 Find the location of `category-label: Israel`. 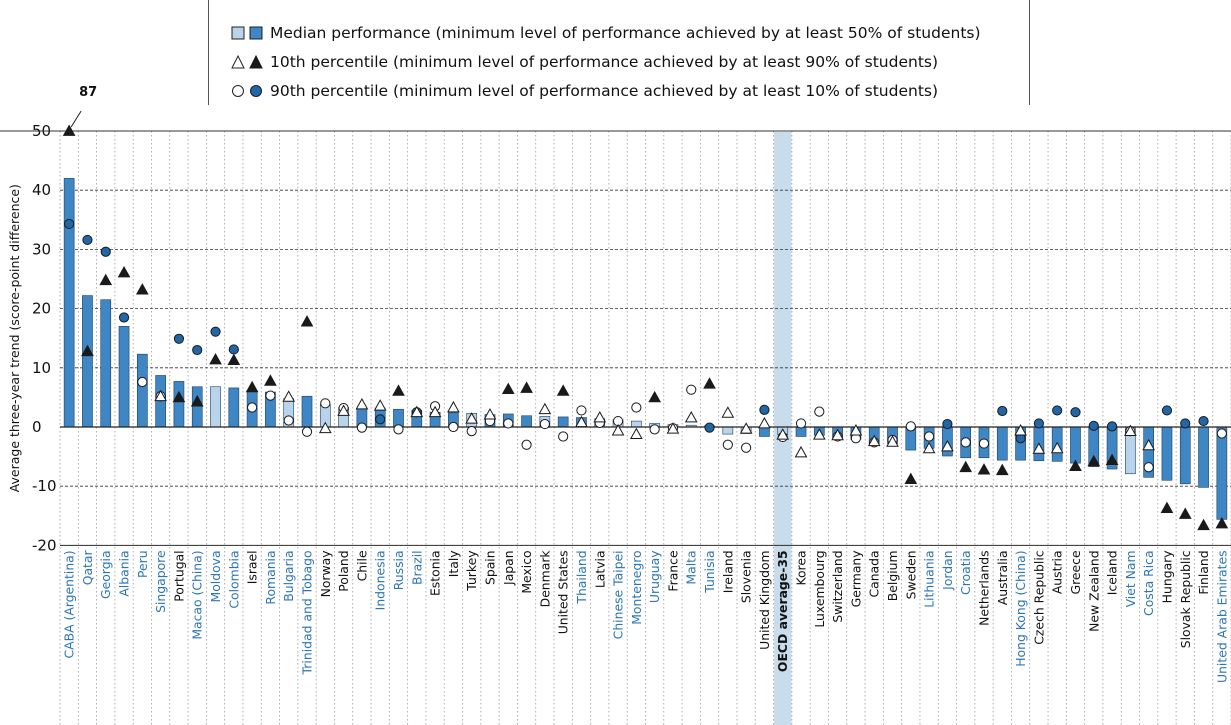

category-label: Israel is located at coordinates (252, 567).